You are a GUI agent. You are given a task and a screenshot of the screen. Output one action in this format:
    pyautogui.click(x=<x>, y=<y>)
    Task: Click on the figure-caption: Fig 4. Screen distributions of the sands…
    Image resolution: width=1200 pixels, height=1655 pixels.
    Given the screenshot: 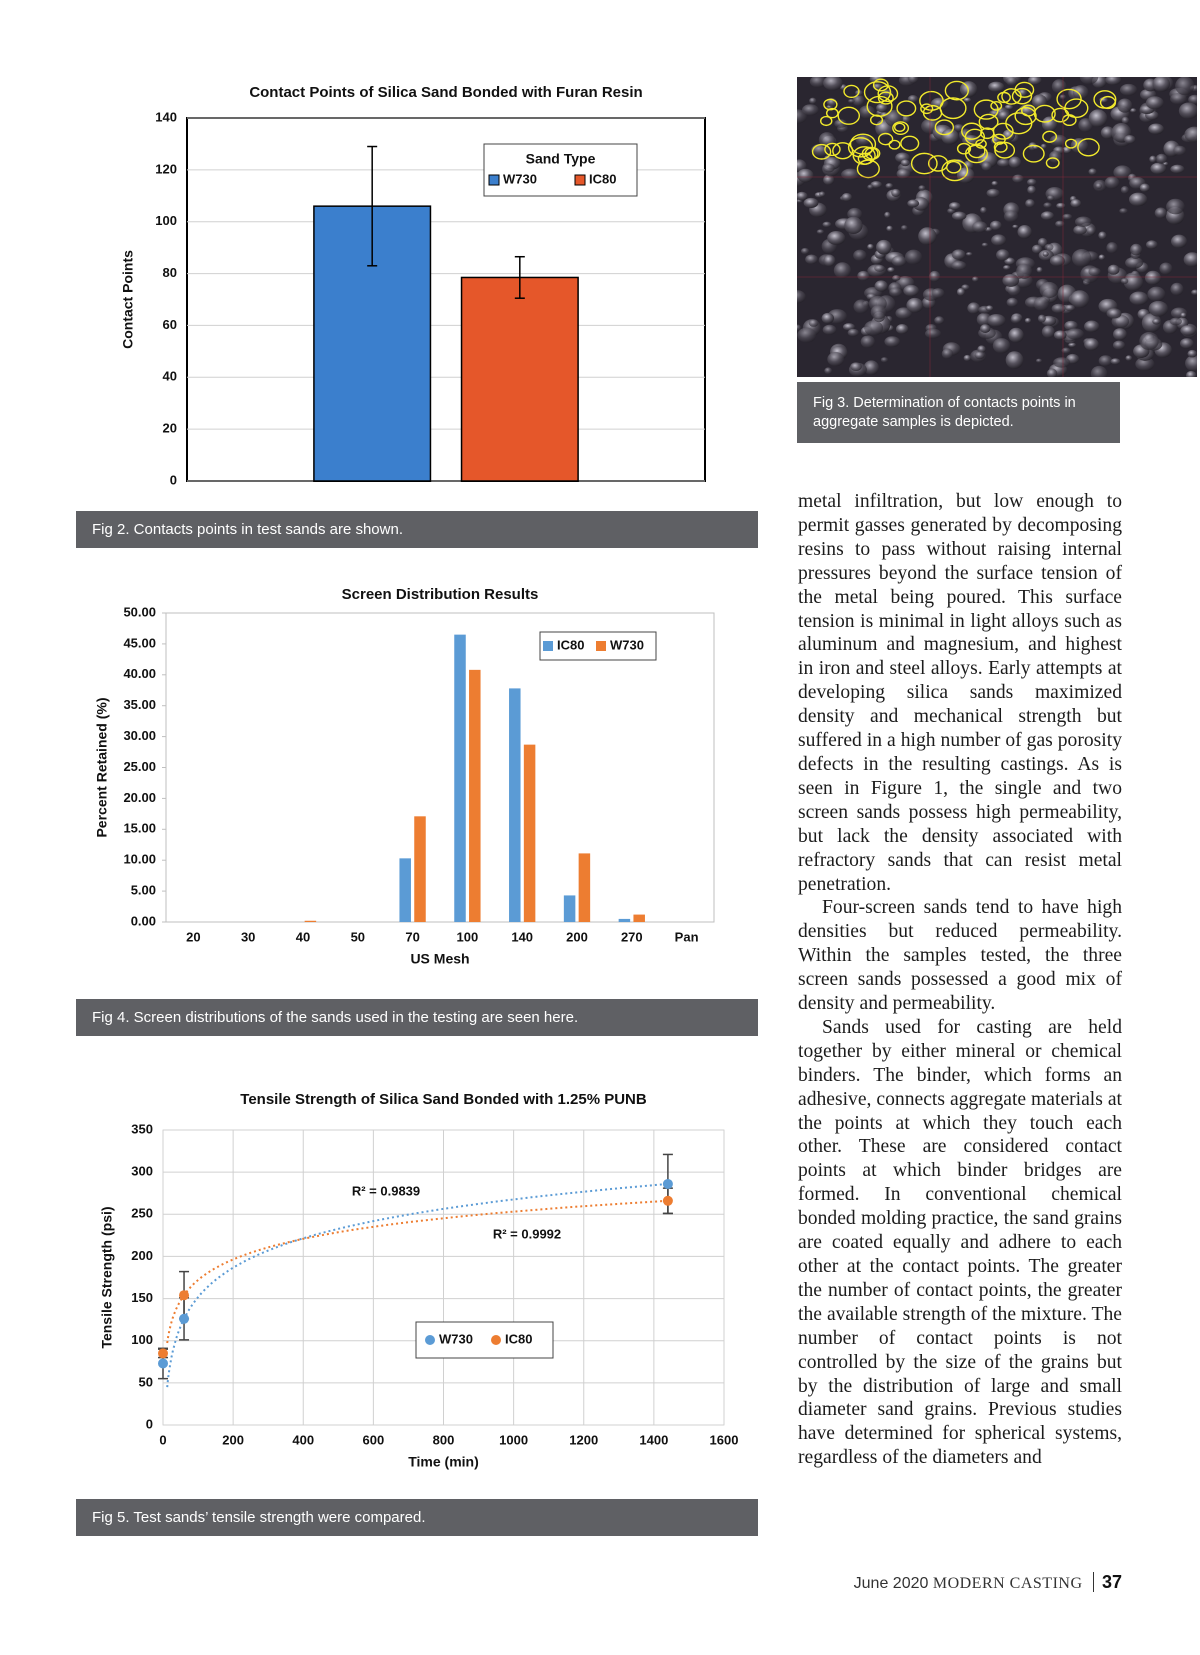 What is the action you would take?
    pyautogui.click(x=417, y=1017)
    